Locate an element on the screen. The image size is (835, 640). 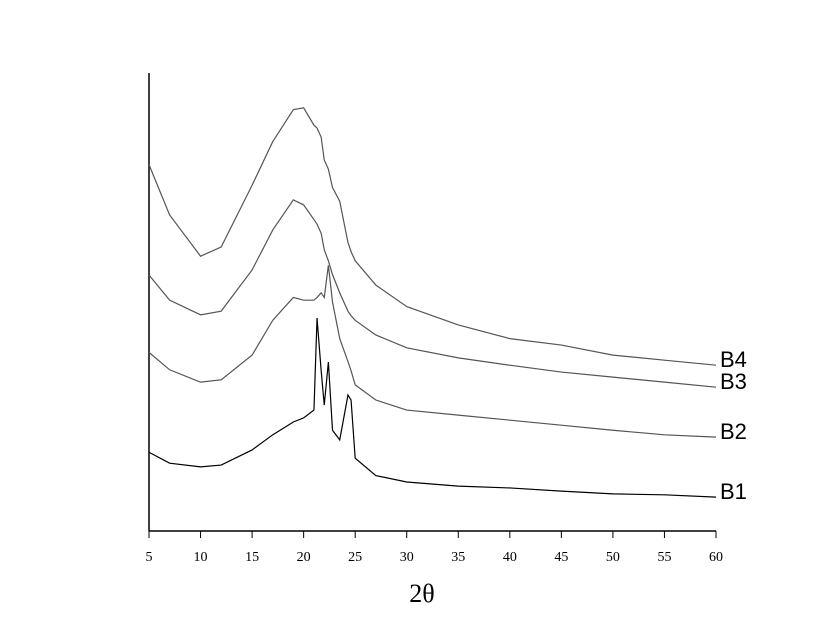
x-tick-label: 50 is located at coordinates (613, 557).